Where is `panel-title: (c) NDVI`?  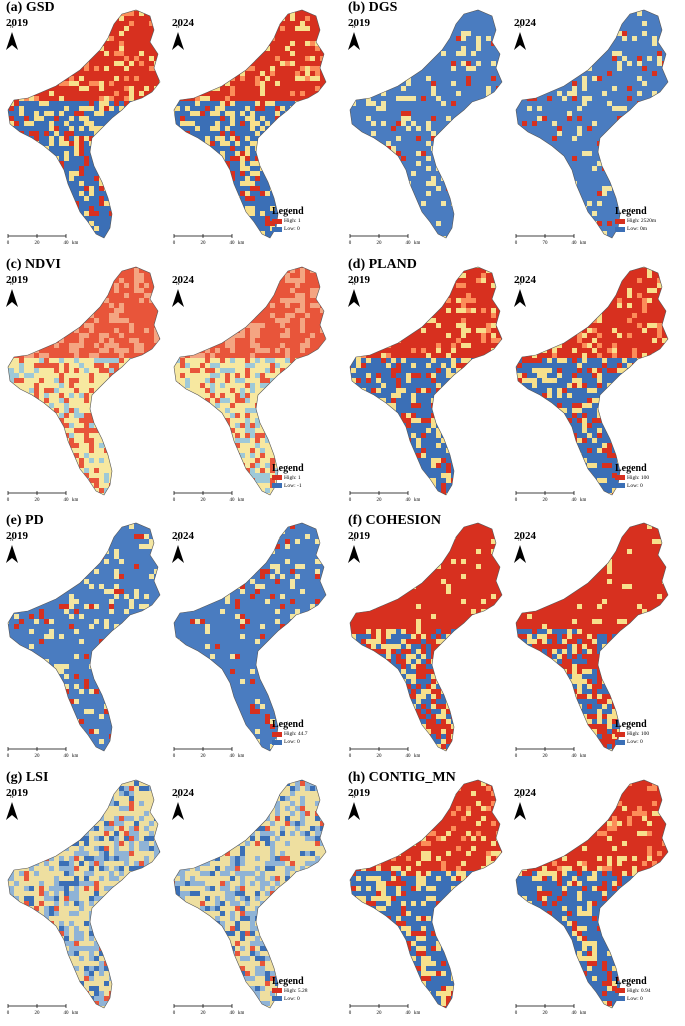
panel-title: (c) NDVI is located at coordinates (33, 265).